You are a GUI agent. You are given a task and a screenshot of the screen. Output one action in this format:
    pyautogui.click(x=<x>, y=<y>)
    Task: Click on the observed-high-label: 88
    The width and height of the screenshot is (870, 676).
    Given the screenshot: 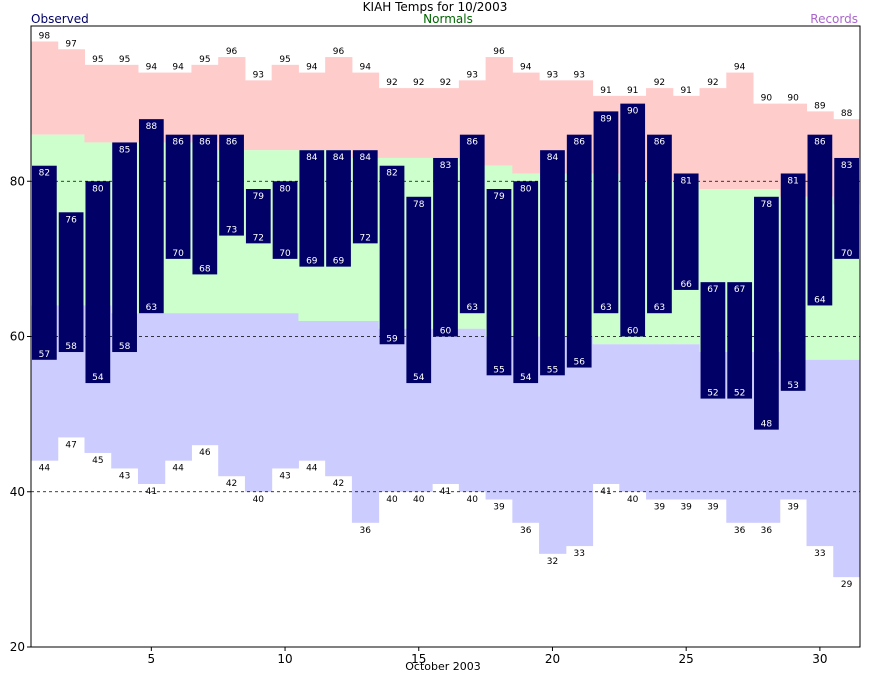 What is the action you would take?
    pyautogui.click(x=152, y=127)
    